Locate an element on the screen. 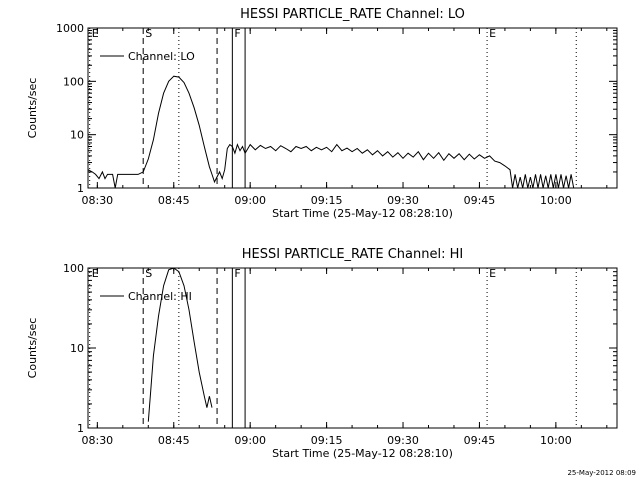 This screenshot has height=480, width=640. legend-label: Channel: HI is located at coordinates (160, 296).